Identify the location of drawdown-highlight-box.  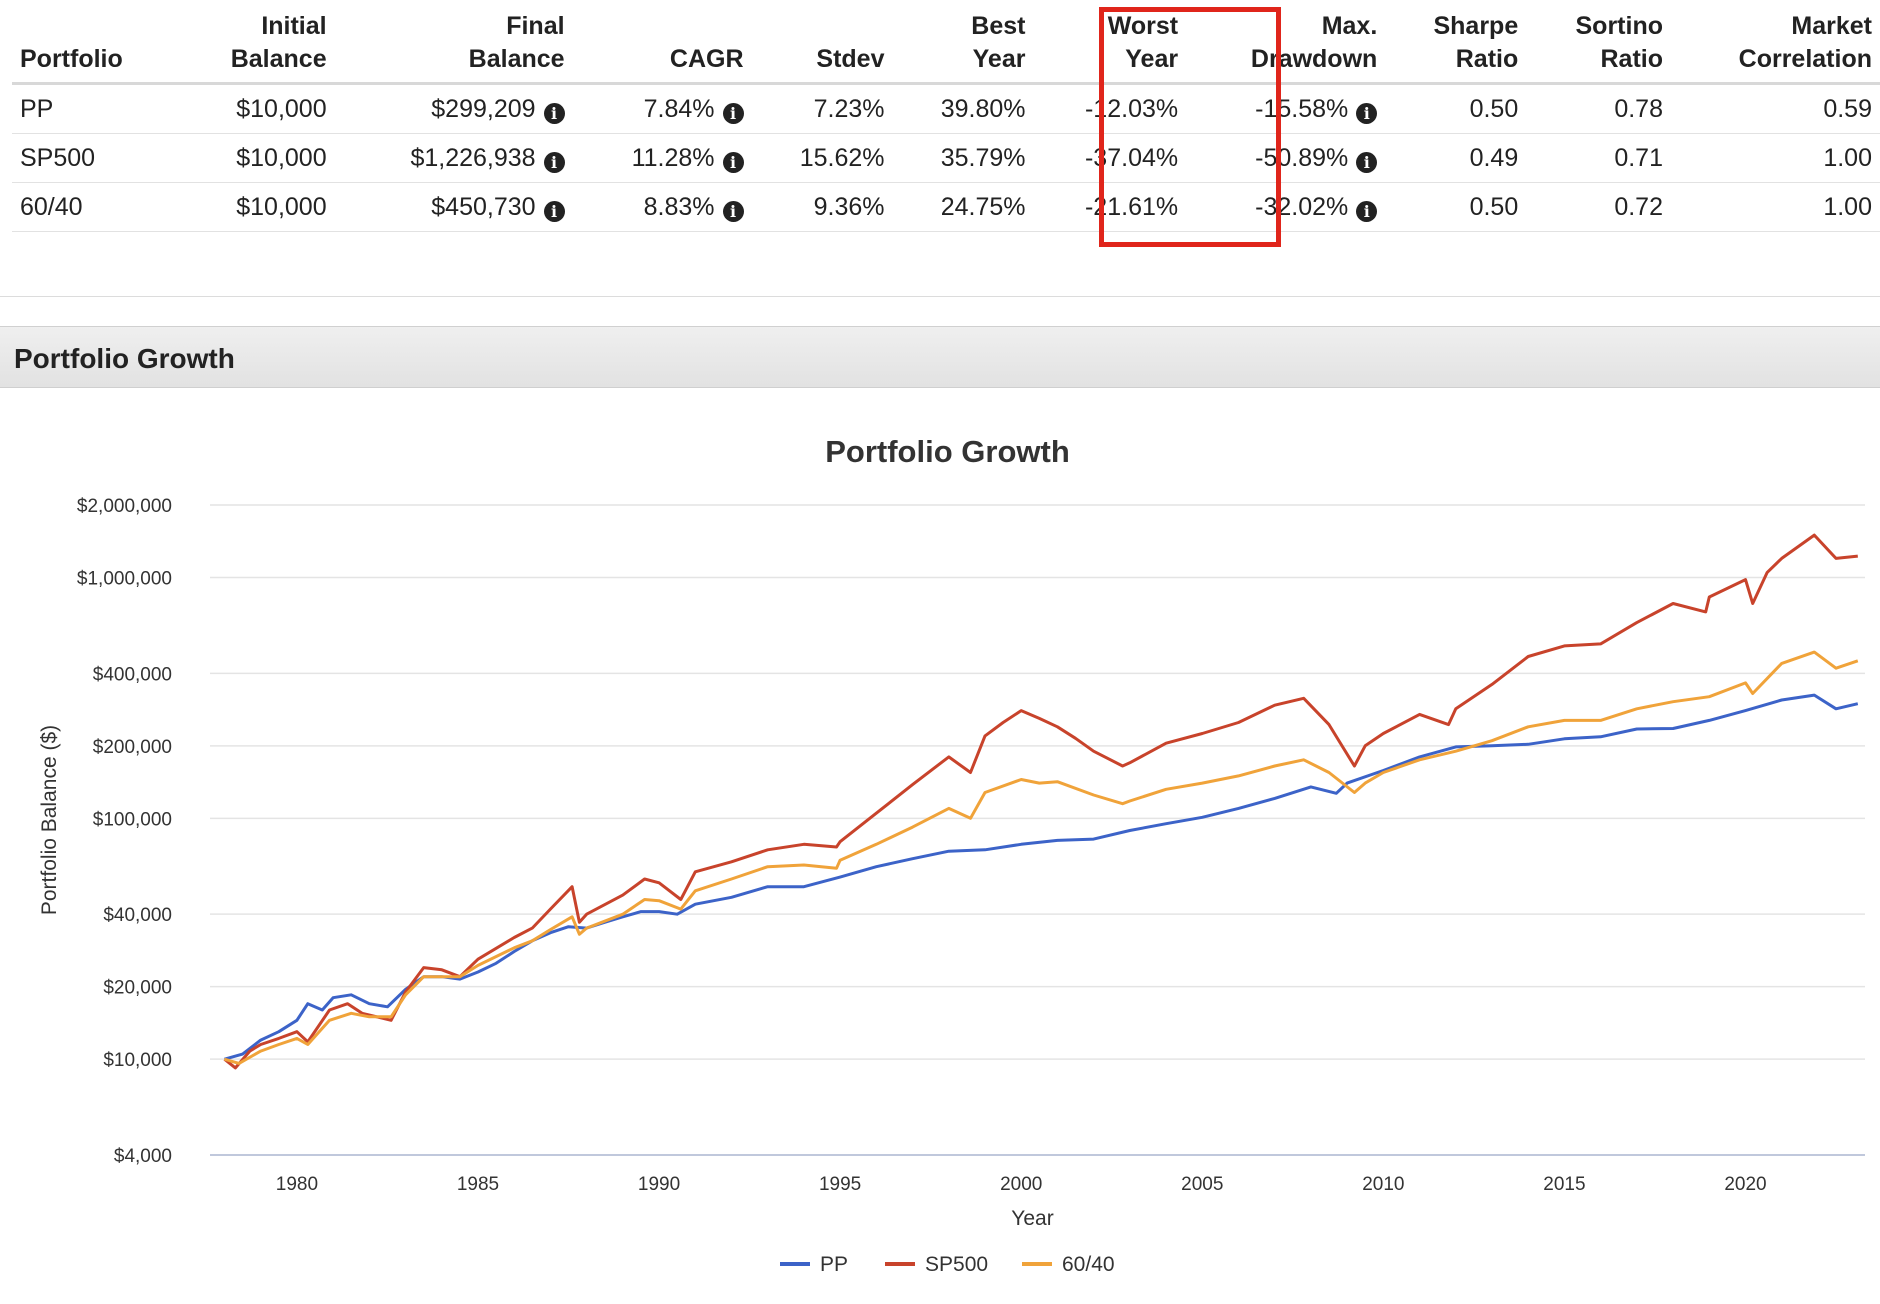
(1190, 127).